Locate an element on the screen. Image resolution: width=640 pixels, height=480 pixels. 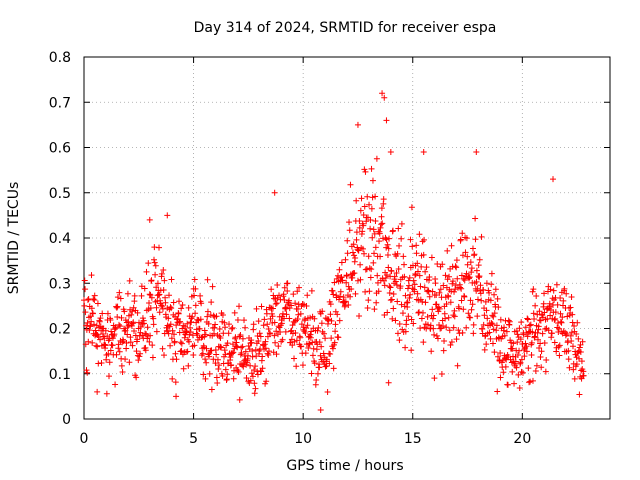
y-tick-label: 0 is located at coordinates (66, 420).